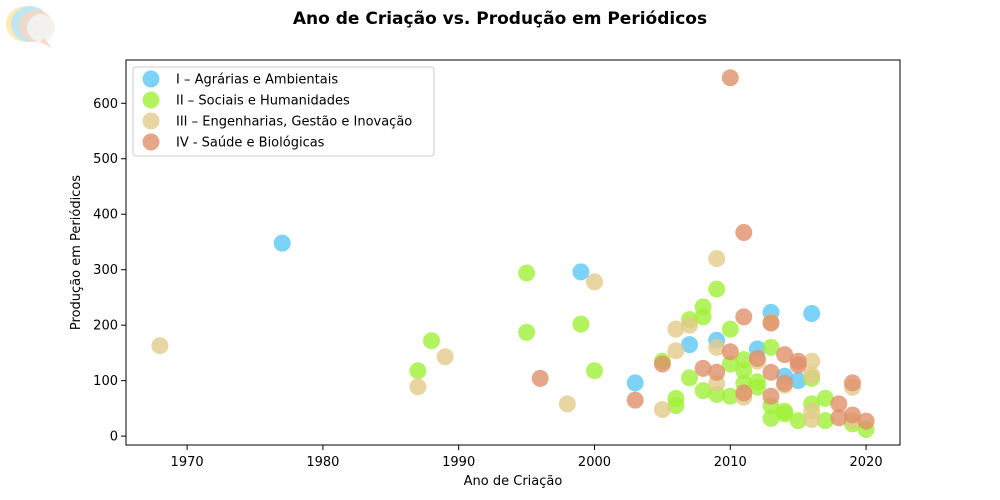  I want to click on x-tick-label: 2010, so click(730, 462).